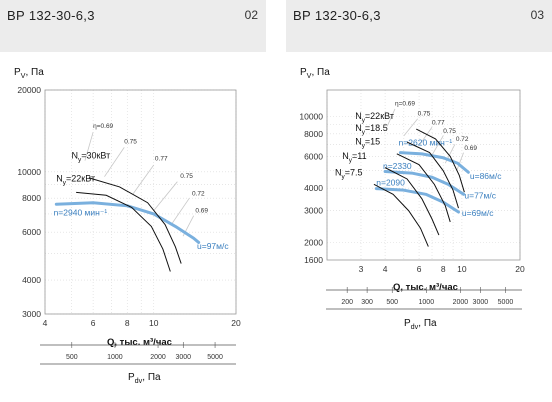 This screenshot has width=552, height=402. What do you see at coordinates (367, 302) in the screenshot?
I see `secondary-tick-label: 300` at bounding box center [367, 302].